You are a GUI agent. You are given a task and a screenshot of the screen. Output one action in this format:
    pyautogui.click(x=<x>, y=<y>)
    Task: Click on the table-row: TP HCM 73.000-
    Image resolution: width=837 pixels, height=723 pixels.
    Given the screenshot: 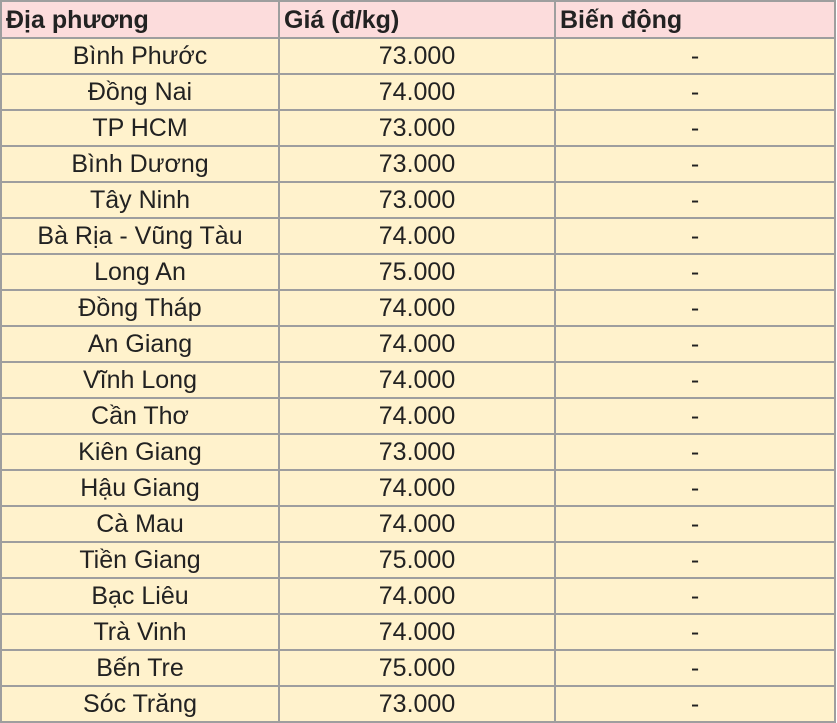 What is the action you would take?
    pyautogui.click(x=418, y=128)
    